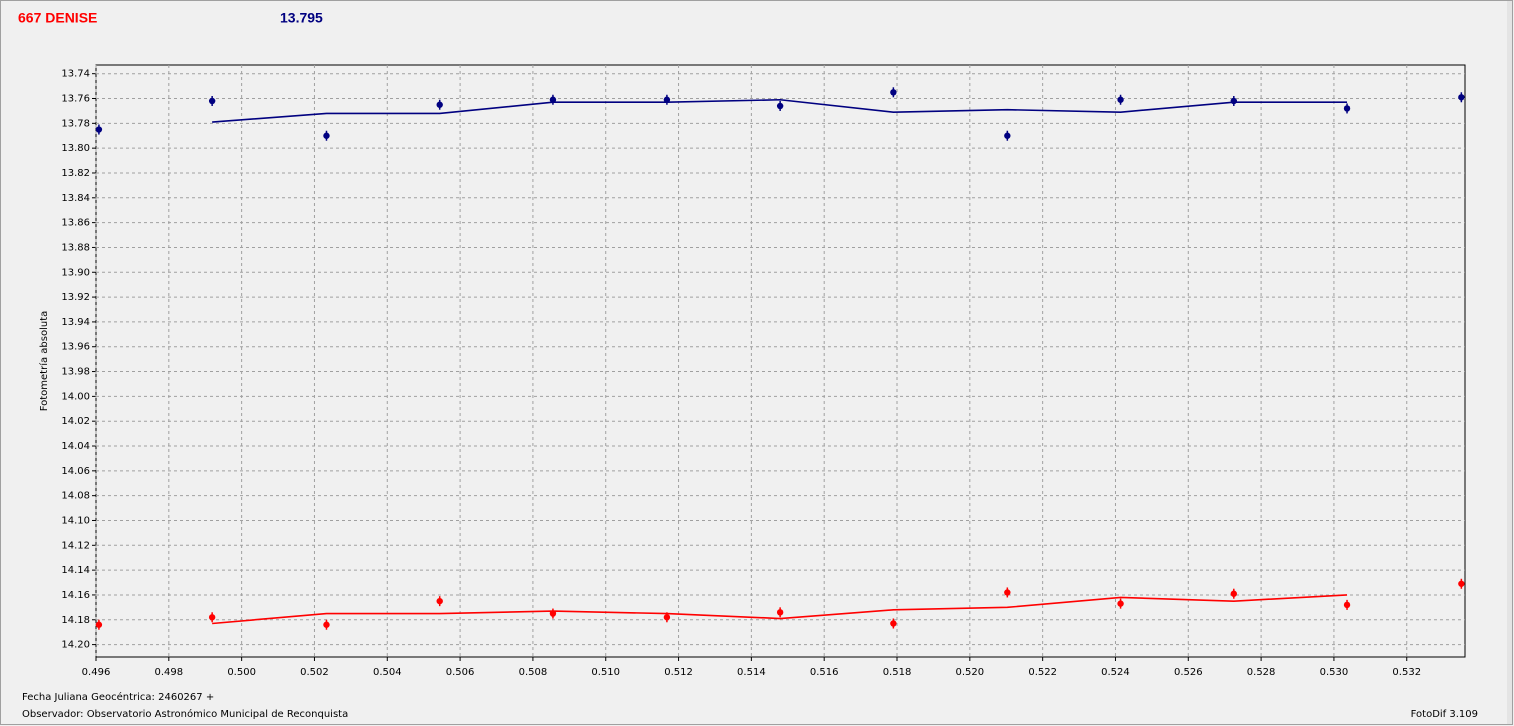 The width and height of the screenshot is (1514, 726). Describe the element at coordinates (75, 595) in the screenshot. I see `y-tick-label: 14.16` at that location.